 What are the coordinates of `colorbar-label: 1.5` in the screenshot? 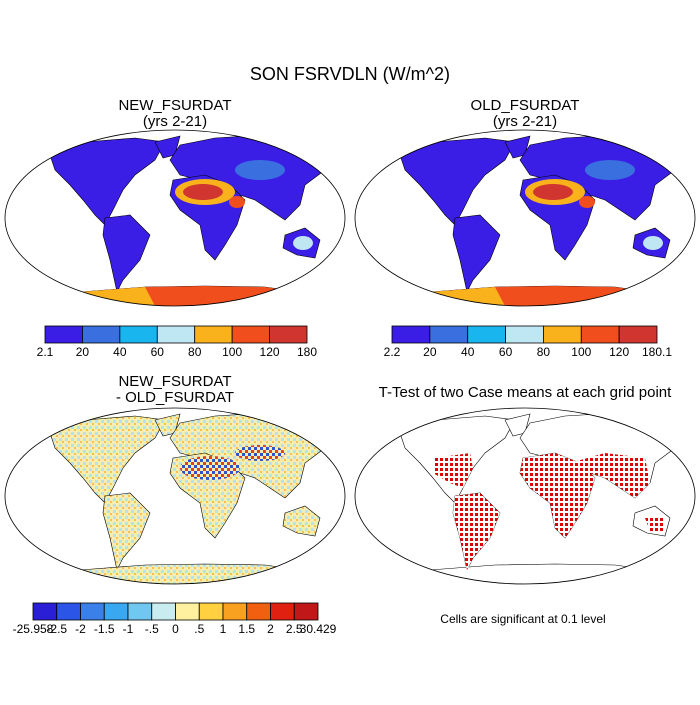 It's located at (246, 629).